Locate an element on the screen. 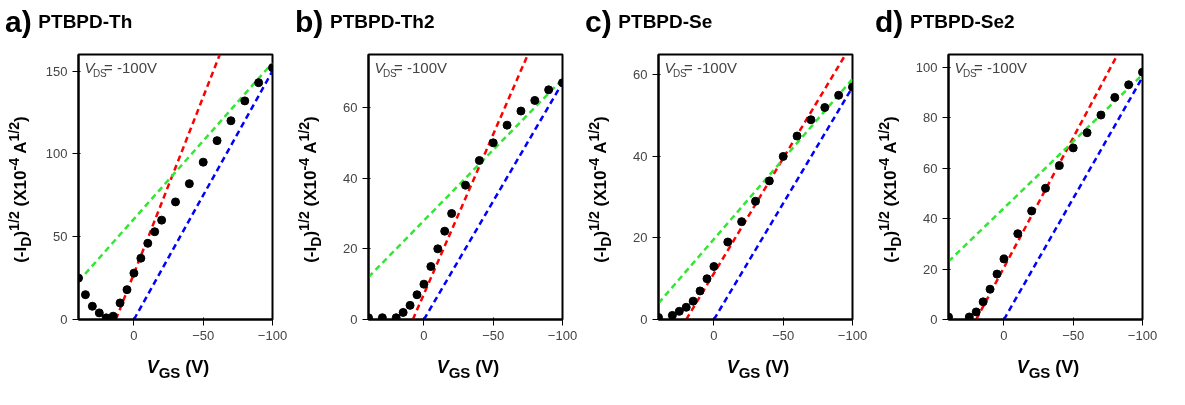 The width and height of the screenshot is (1185, 405). chart-title: PTBPD-Th2 is located at coordinates (382, 21).